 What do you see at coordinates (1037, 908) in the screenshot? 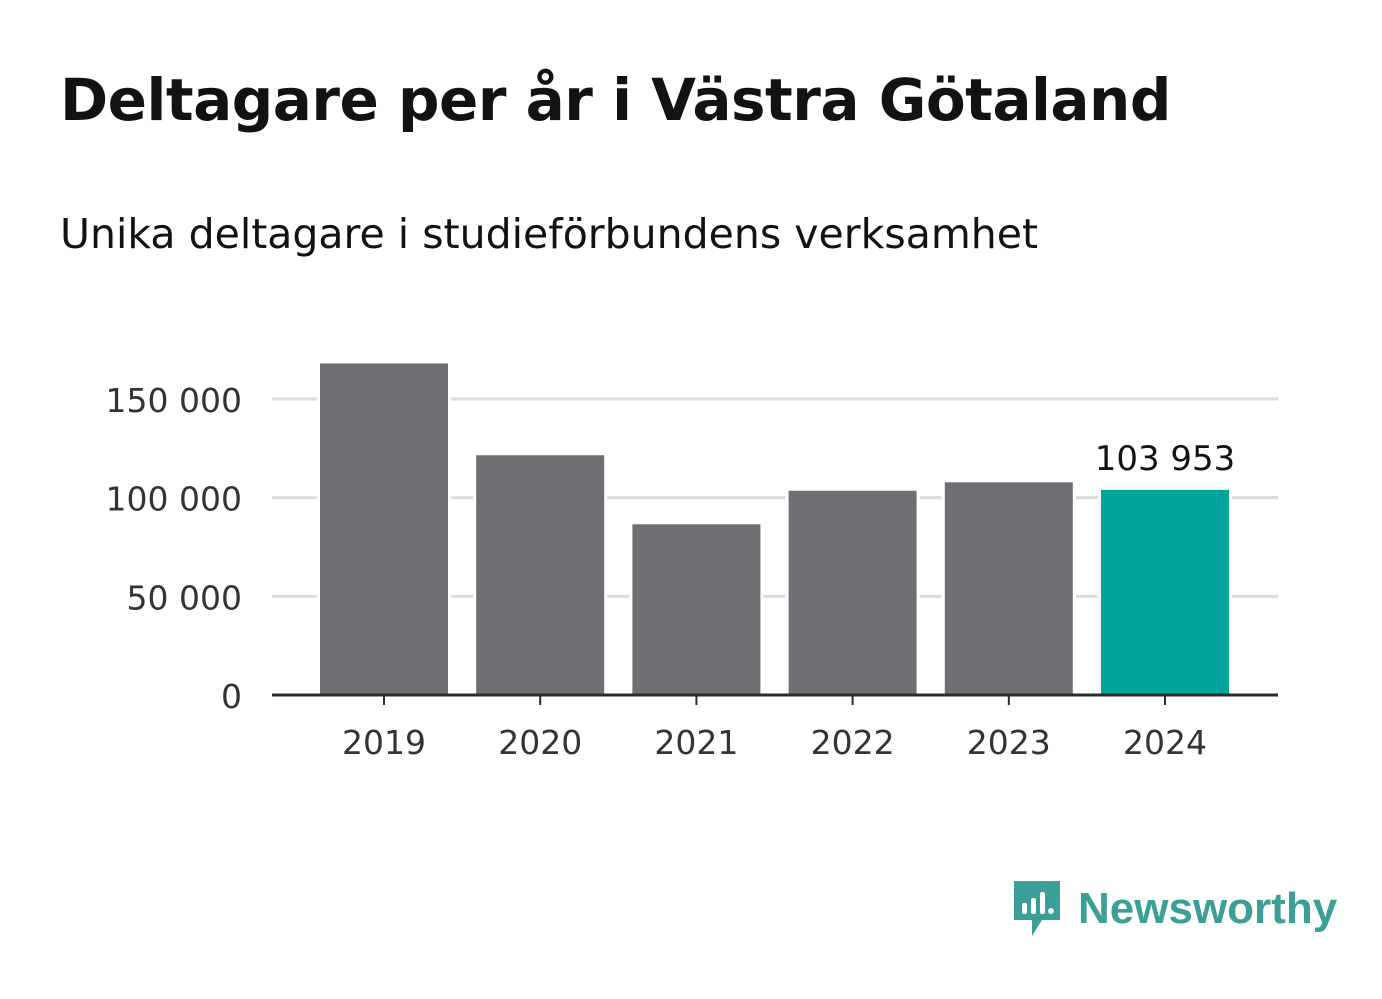
I see `newsworthy-logo-icon` at bounding box center [1037, 908].